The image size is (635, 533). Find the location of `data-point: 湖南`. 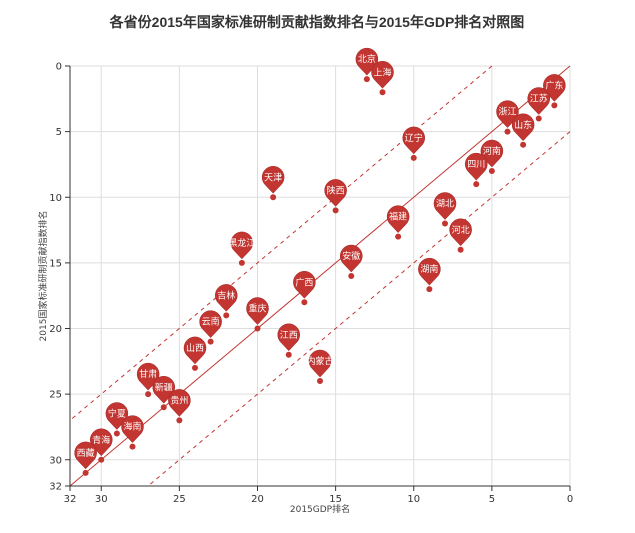

data-point: 湖南 is located at coordinates (429, 275).